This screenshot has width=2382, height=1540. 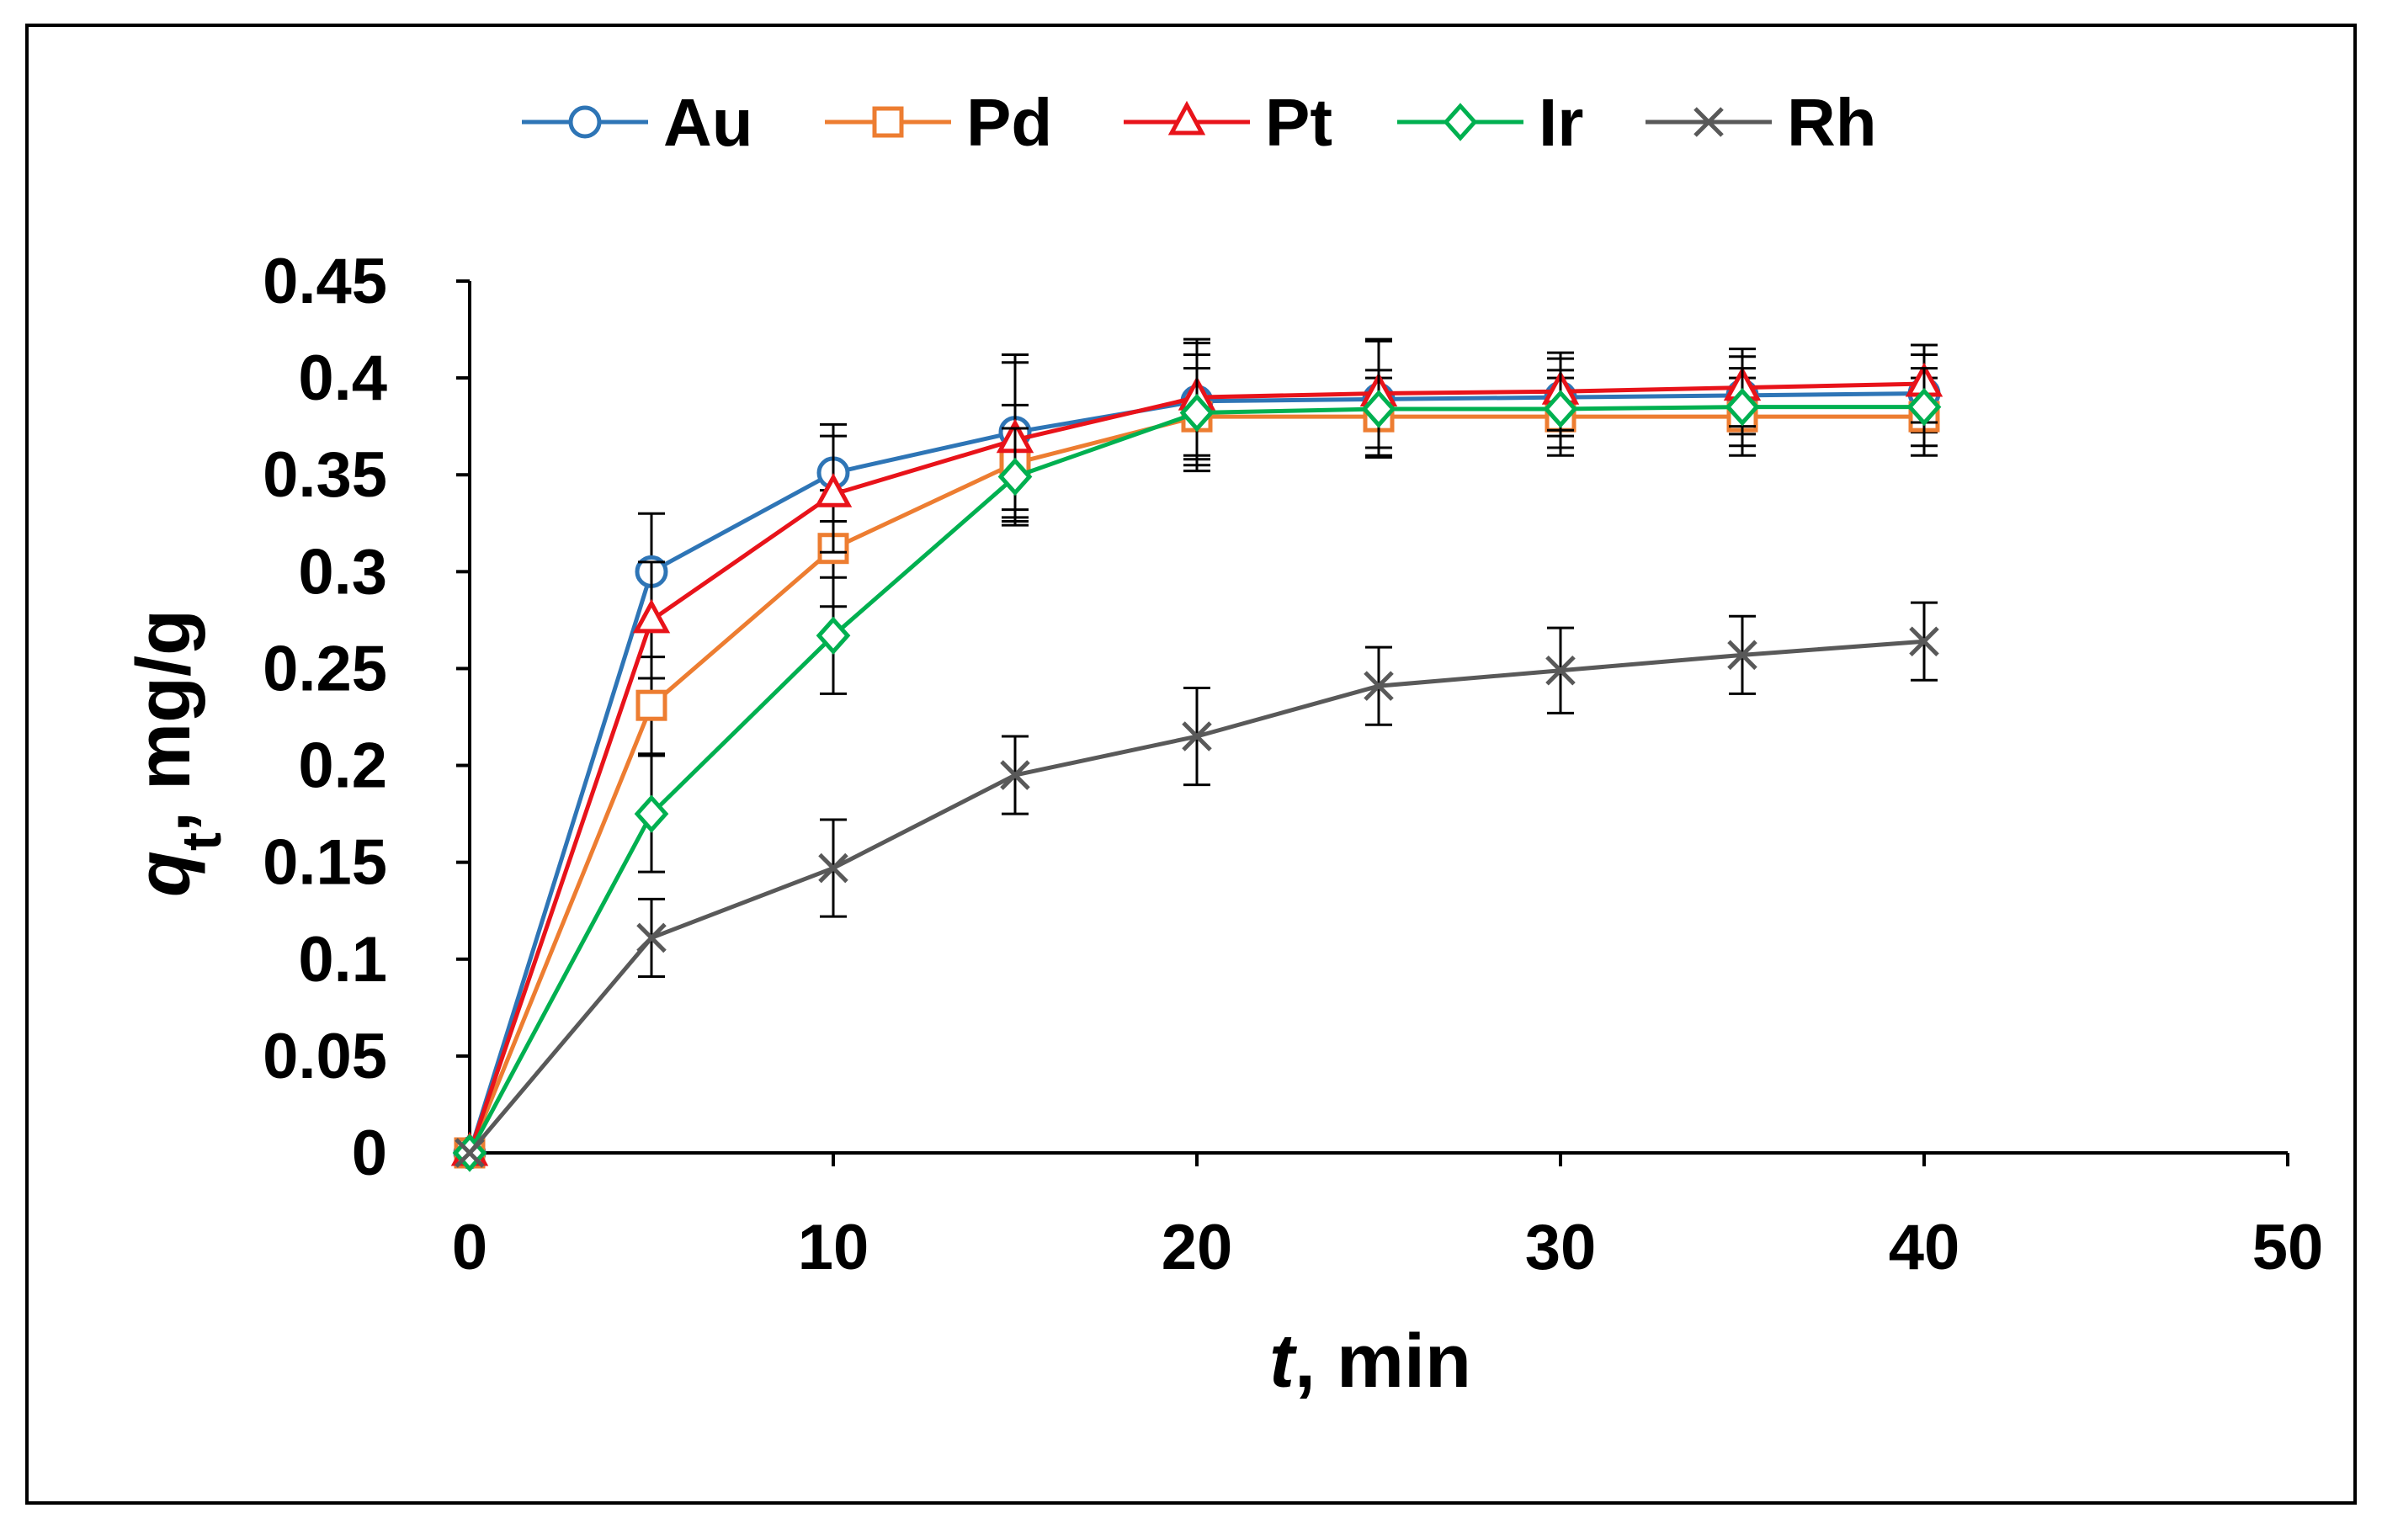 What do you see at coordinates (1490, 122) in the screenshot?
I see `legend-item-ir: Ir` at bounding box center [1490, 122].